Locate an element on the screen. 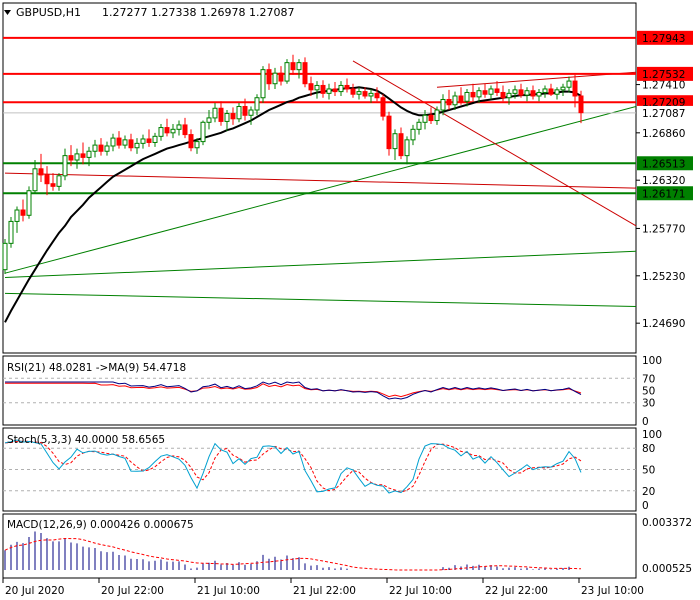  stoch-tick-label: 80 is located at coordinates (648, 449).